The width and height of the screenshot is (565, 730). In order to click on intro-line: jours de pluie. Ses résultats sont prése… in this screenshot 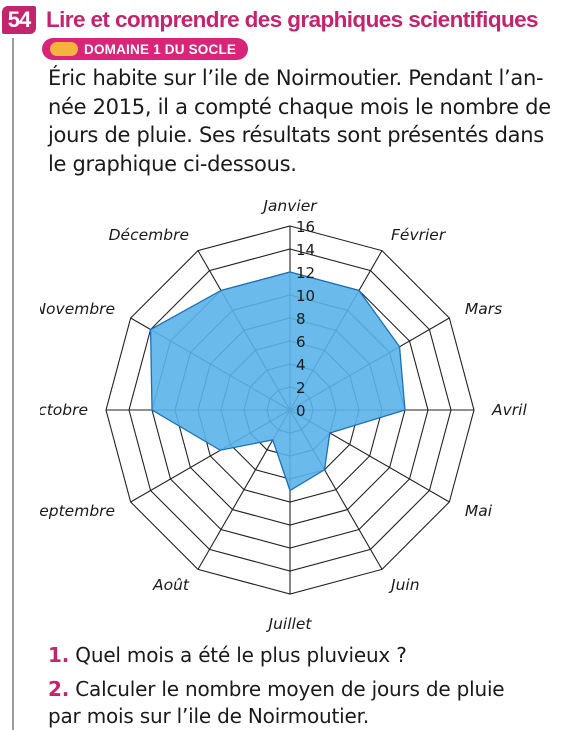, I will do `click(296, 135)`.